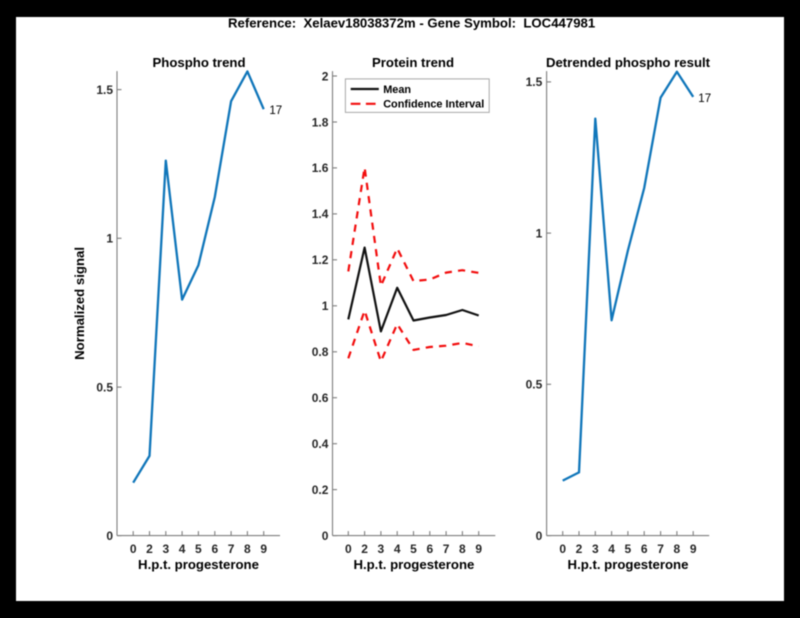 The width and height of the screenshot is (800, 618). What do you see at coordinates (413, 62) in the screenshot?
I see `svg-text: Protein trend` at bounding box center [413, 62].